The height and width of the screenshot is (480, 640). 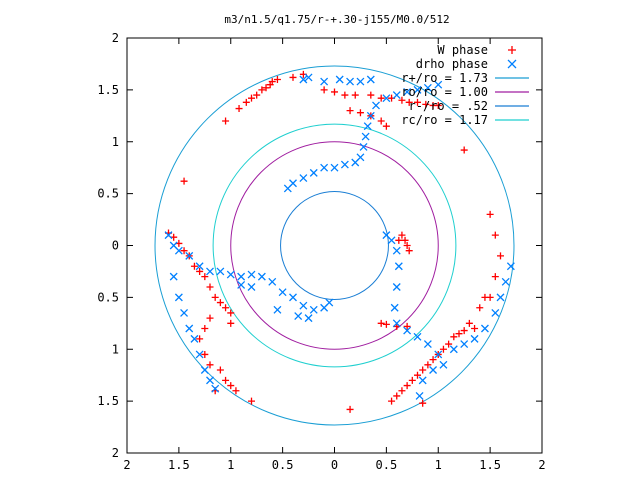 I want to click on chart-title: m3/n1.5/q1.75/r-+.30-j155/M0.0/512, so click(x=336, y=19).